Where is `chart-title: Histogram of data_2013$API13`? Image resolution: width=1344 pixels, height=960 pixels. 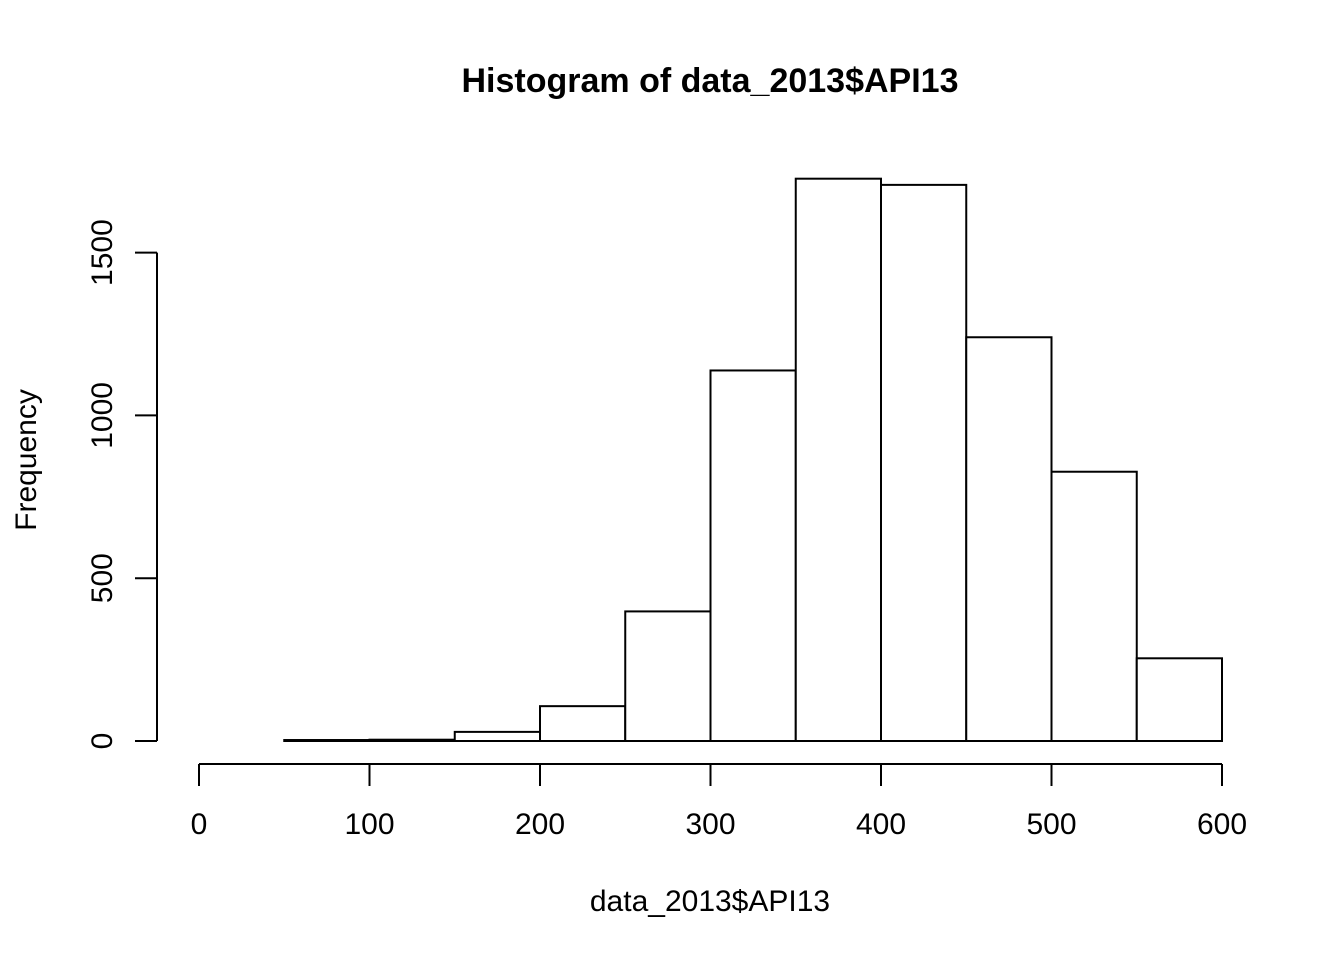
chart-title: Histogram of data_2013$API13 is located at coordinates (710, 81).